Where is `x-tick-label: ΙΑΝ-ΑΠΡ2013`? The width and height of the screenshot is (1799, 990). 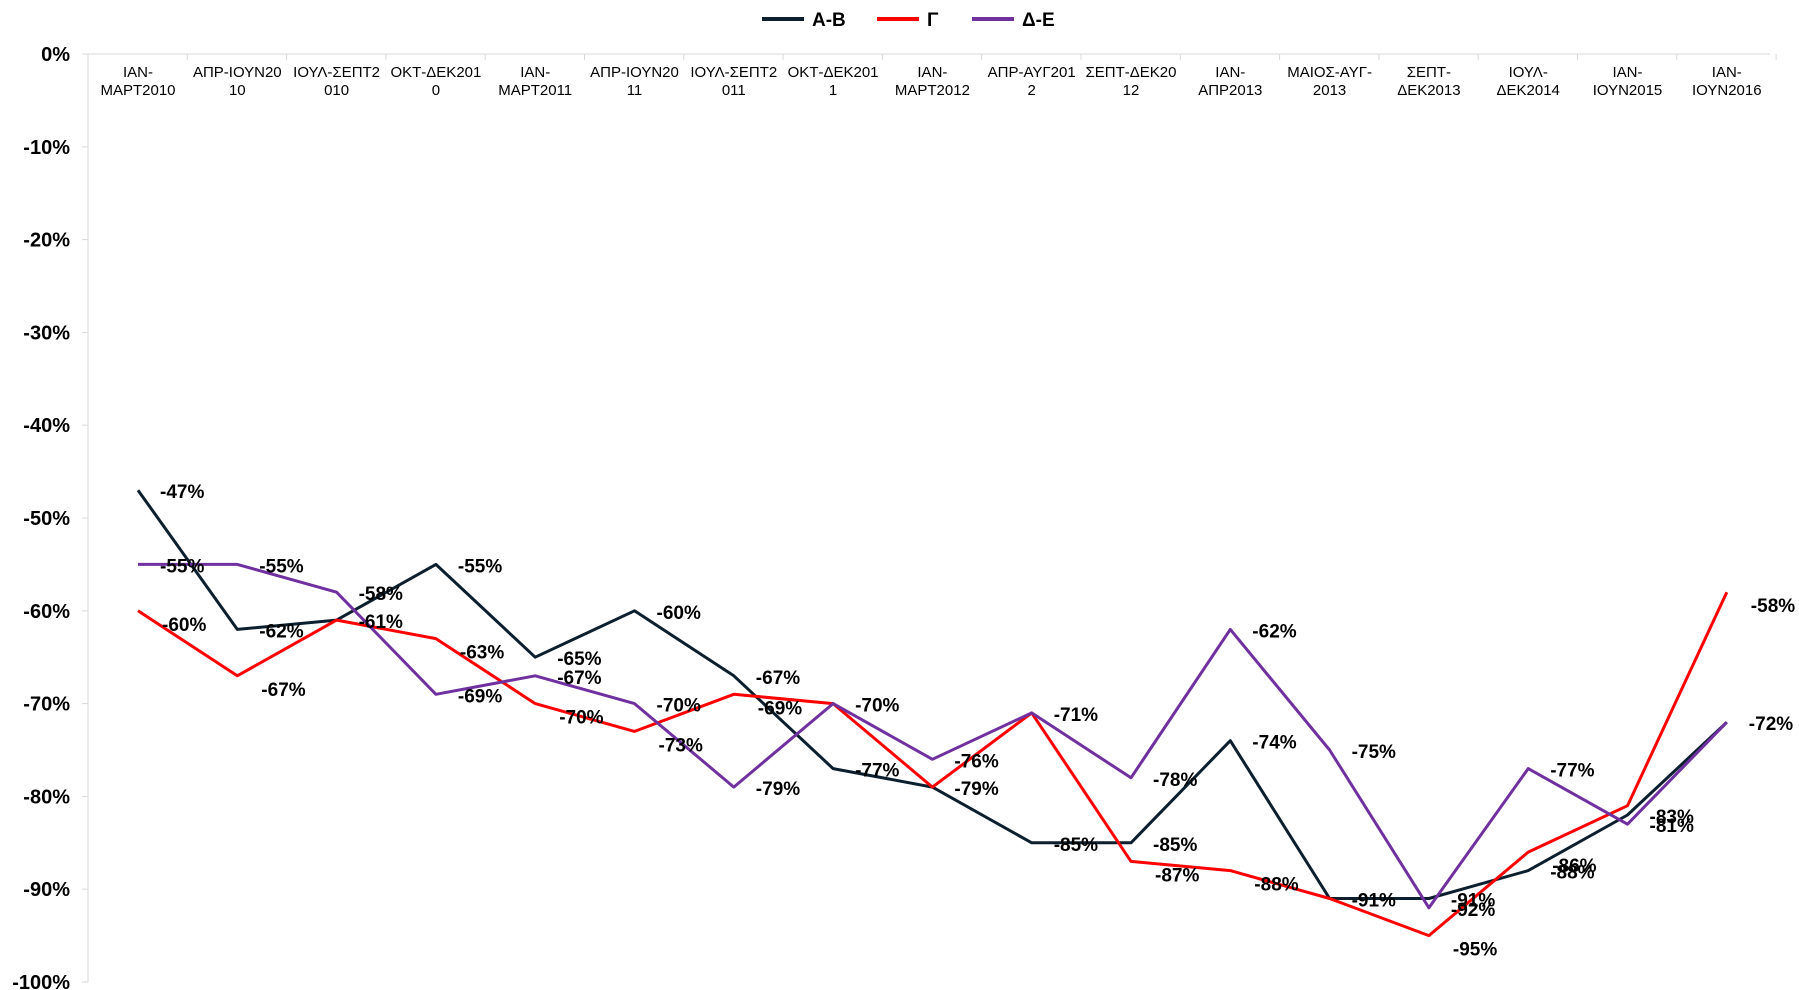
x-tick-label: ΙΑΝ-ΑΠΡ2013 is located at coordinates (1230, 81).